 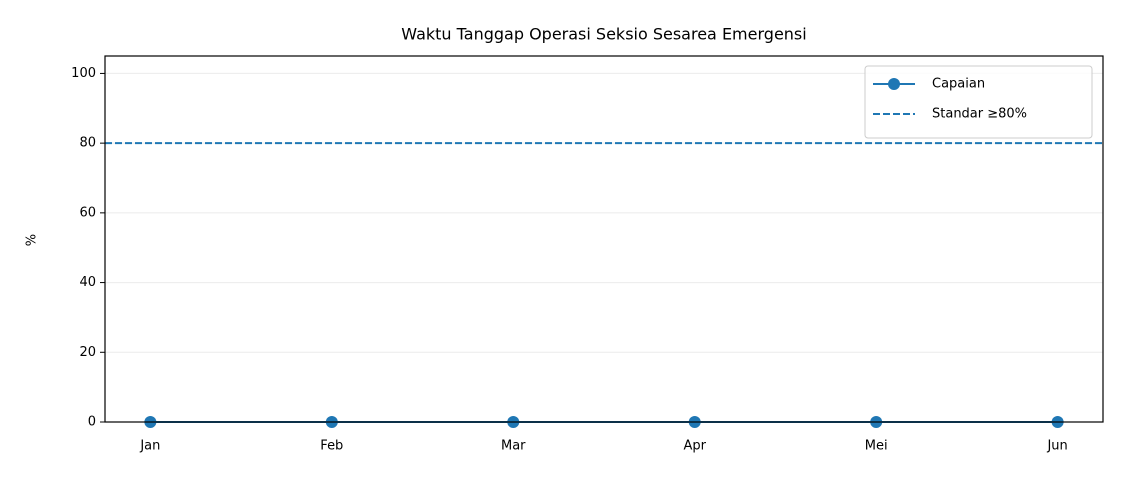 I want to click on y-tick-label: 0, so click(x=92, y=422).